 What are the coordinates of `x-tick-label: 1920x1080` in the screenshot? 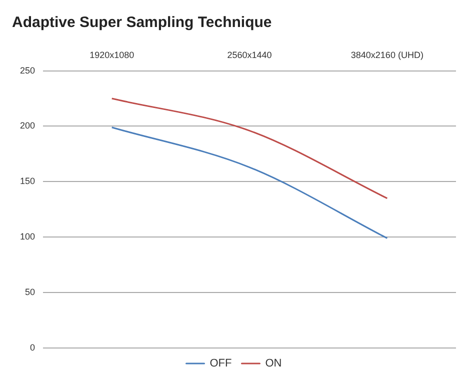 It's located at (112, 55).